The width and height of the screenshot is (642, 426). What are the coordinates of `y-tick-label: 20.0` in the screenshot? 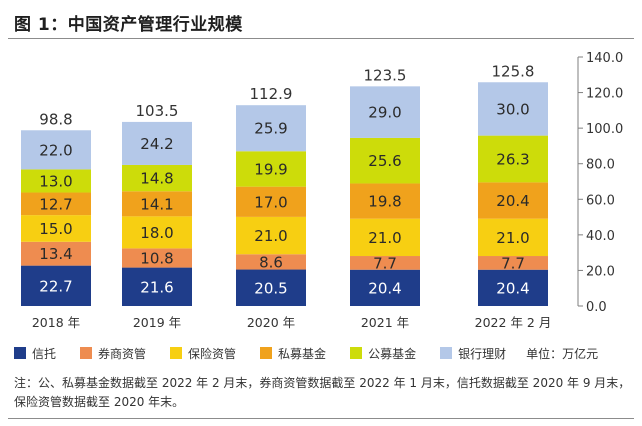 It's located at (600, 271).